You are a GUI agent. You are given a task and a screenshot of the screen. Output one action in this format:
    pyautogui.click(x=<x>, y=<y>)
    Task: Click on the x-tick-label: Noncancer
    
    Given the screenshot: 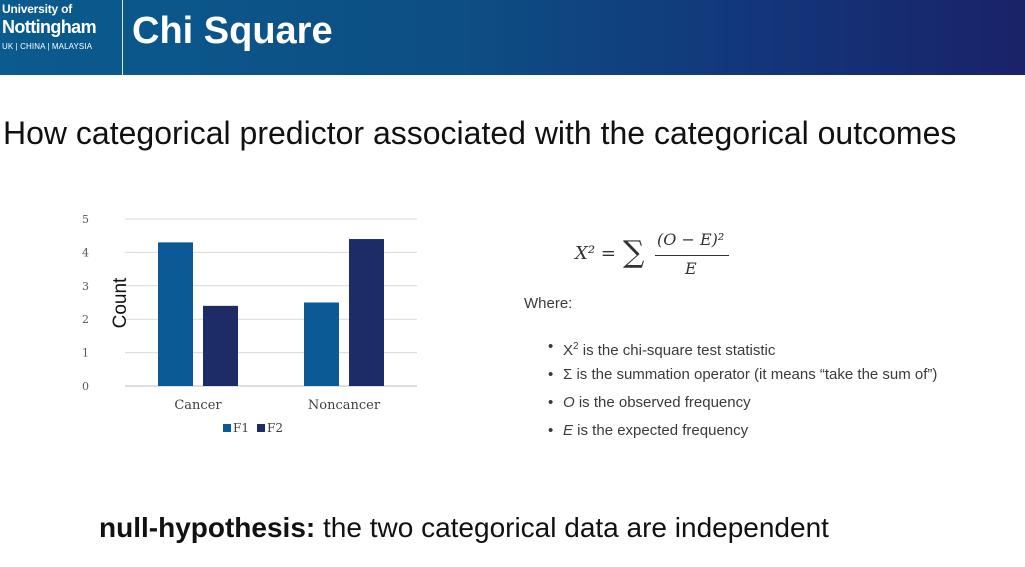 What is the action you would take?
    pyautogui.click(x=344, y=405)
    